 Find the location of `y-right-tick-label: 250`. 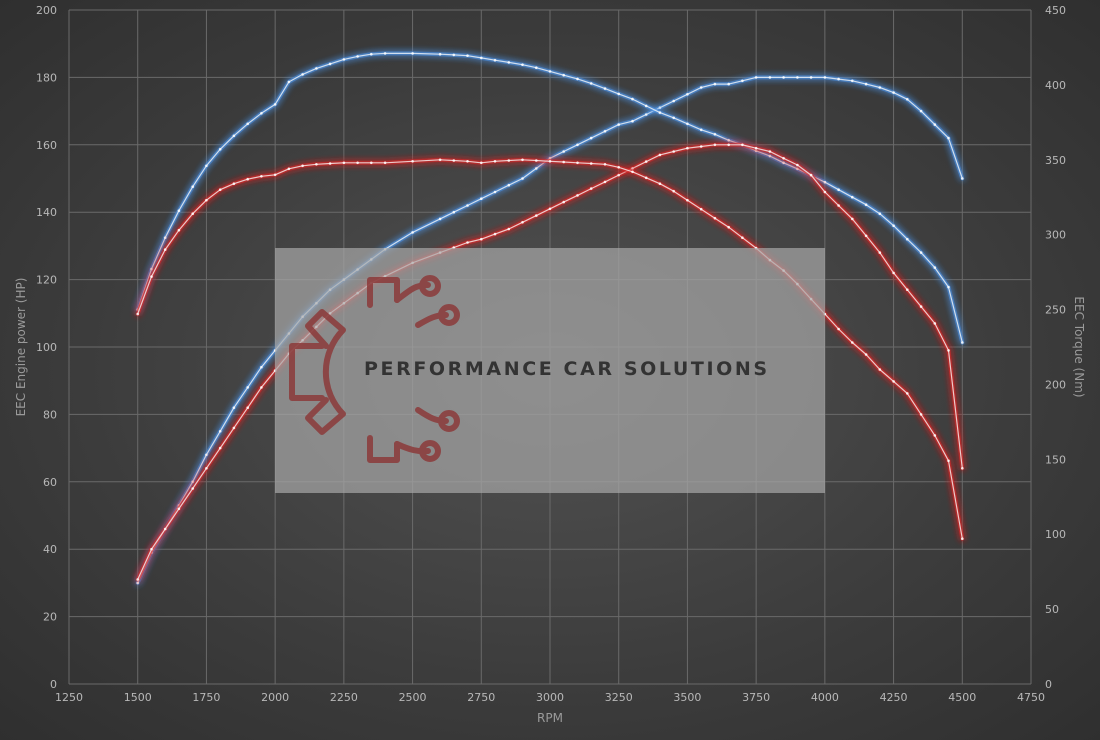

y-right-tick-label: 250 is located at coordinates (1055, 310).